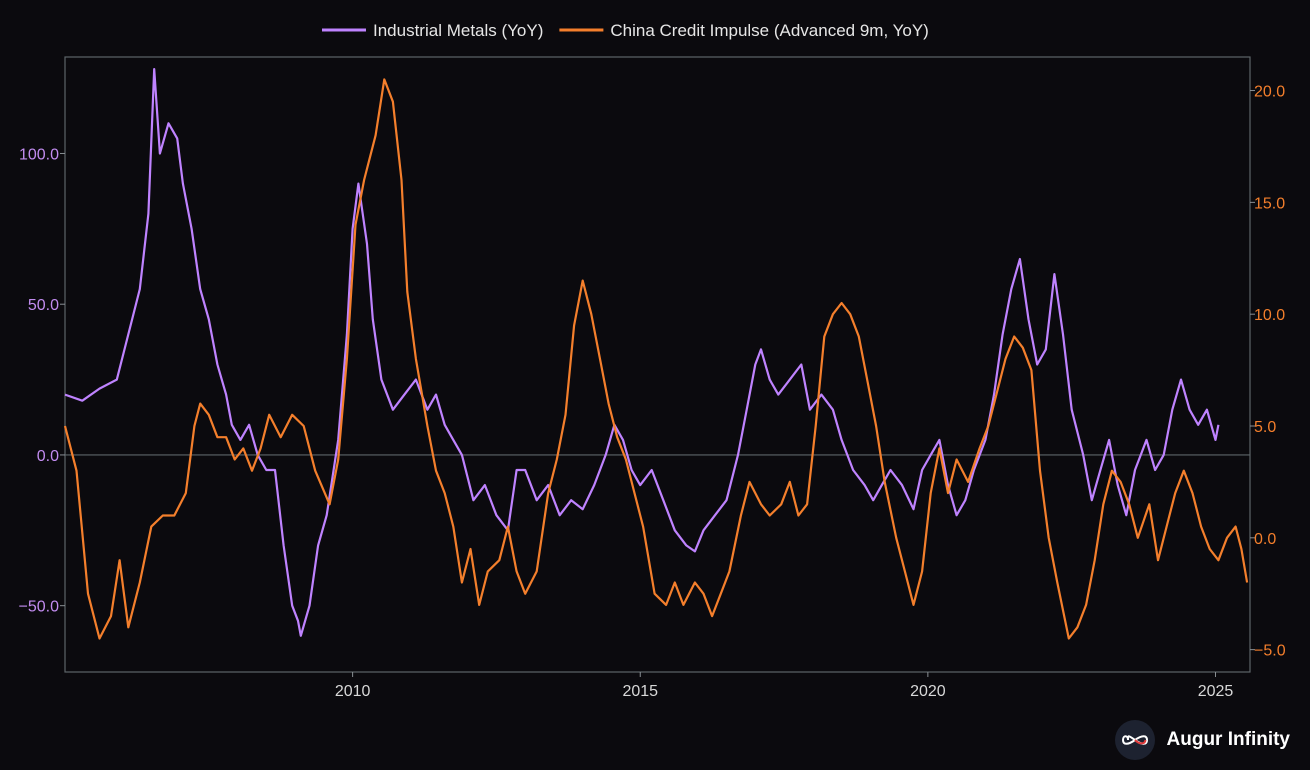 Image resolution: width=1310 pixels, height=770 pixels. Describe the element at coordinates (458, 30) in the screenshot. I see `legend-label: Industrial Metals (YoY)` at that location.